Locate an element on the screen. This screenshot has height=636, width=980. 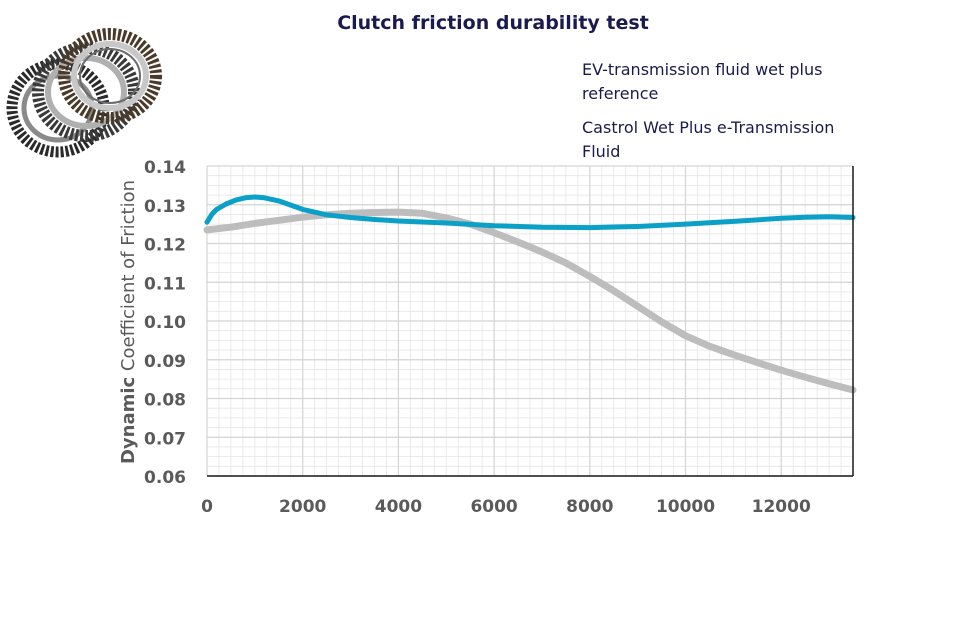
y-axis-label: Dynamic Coefficient of Friction is located at coordinates (128, 322).